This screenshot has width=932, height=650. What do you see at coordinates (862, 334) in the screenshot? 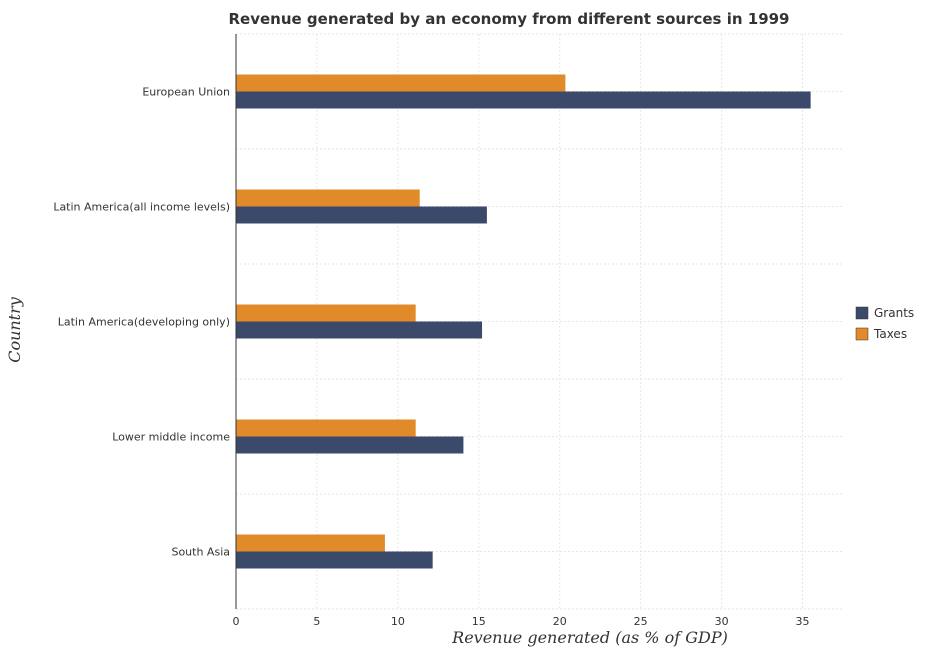
I see `legend-swatch-taxes` at bounding box center [862, 334].